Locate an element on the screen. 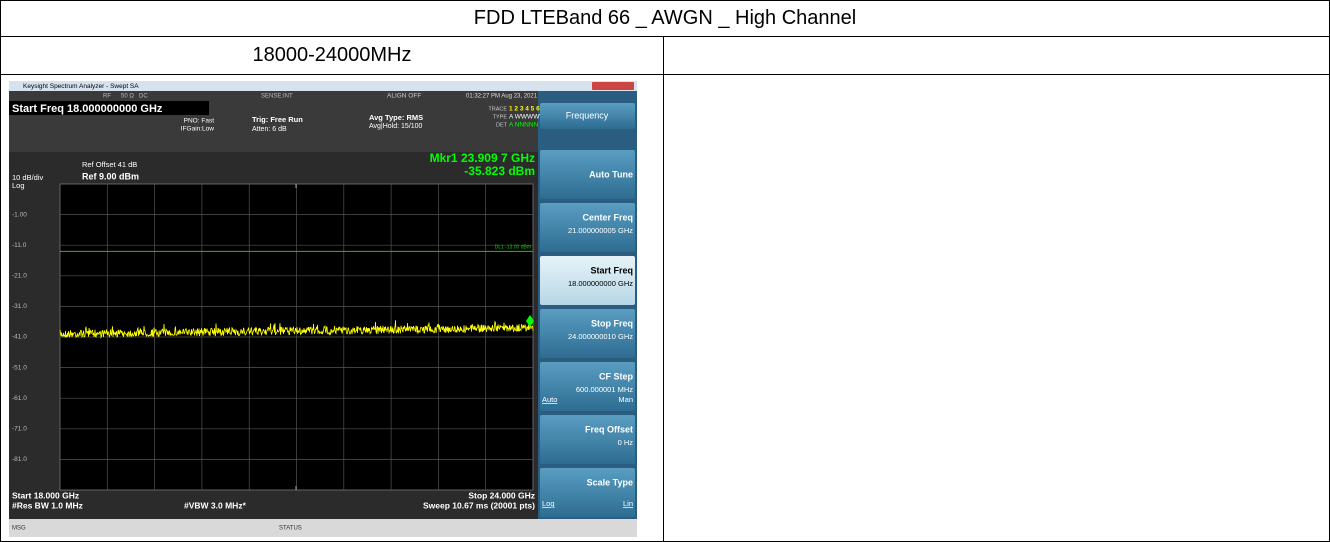  type-label: TYPE is located at coordinates (500, 117).